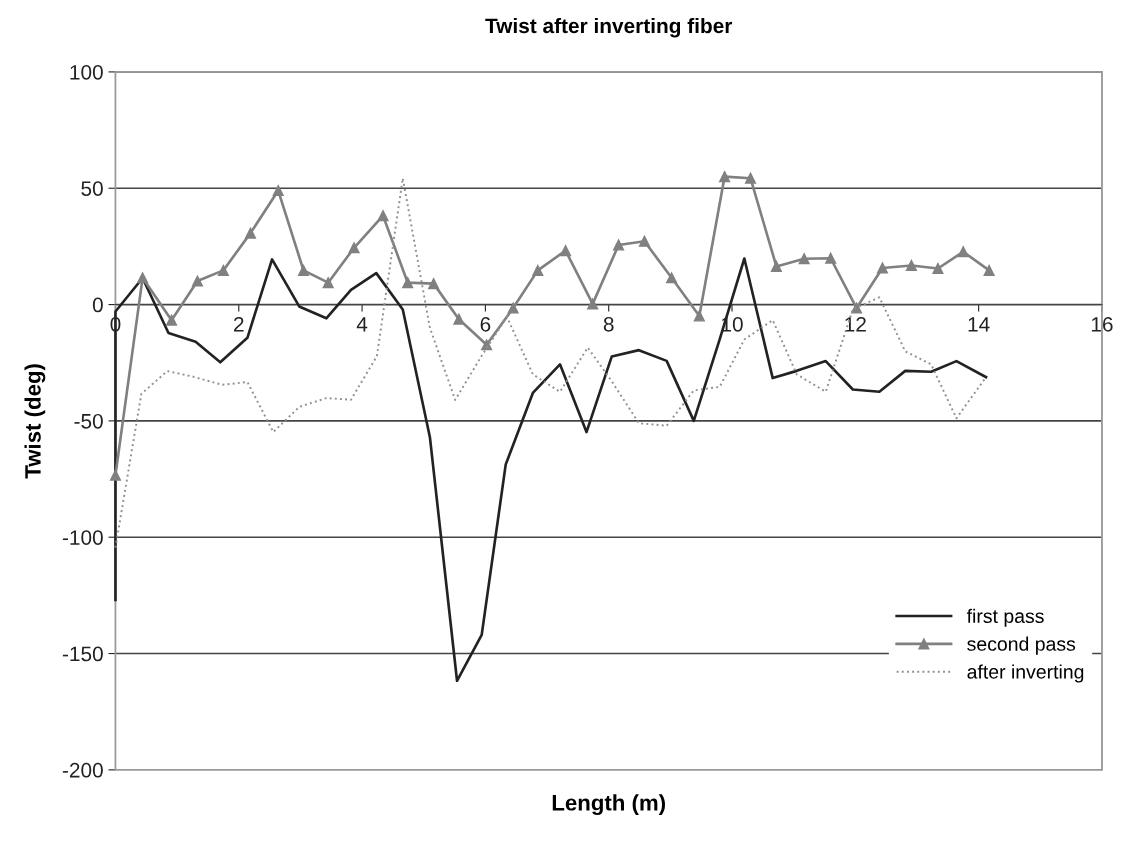 The height and width of the screenshot is (846, 1121). Describe the element at coordinates (608, 324) in the screenshot. I see `x-tick-label: 8` at that location.